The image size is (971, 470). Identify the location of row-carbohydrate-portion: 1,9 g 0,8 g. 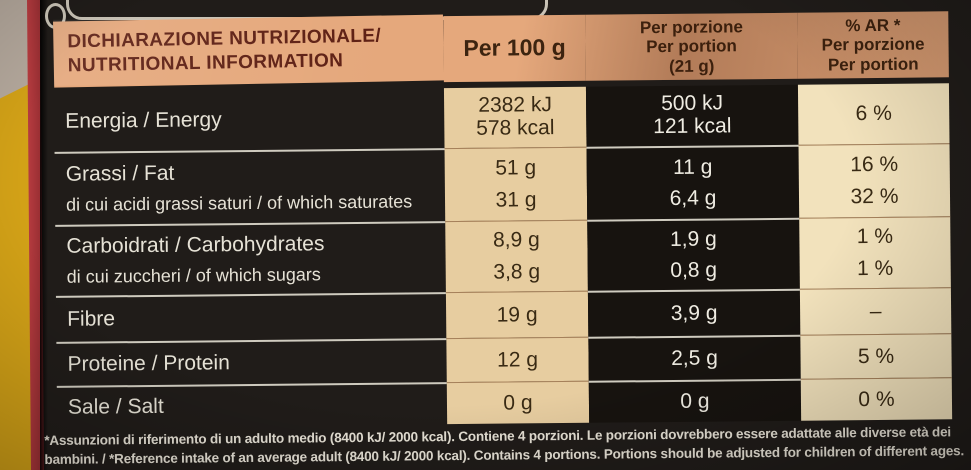
(693, 254).